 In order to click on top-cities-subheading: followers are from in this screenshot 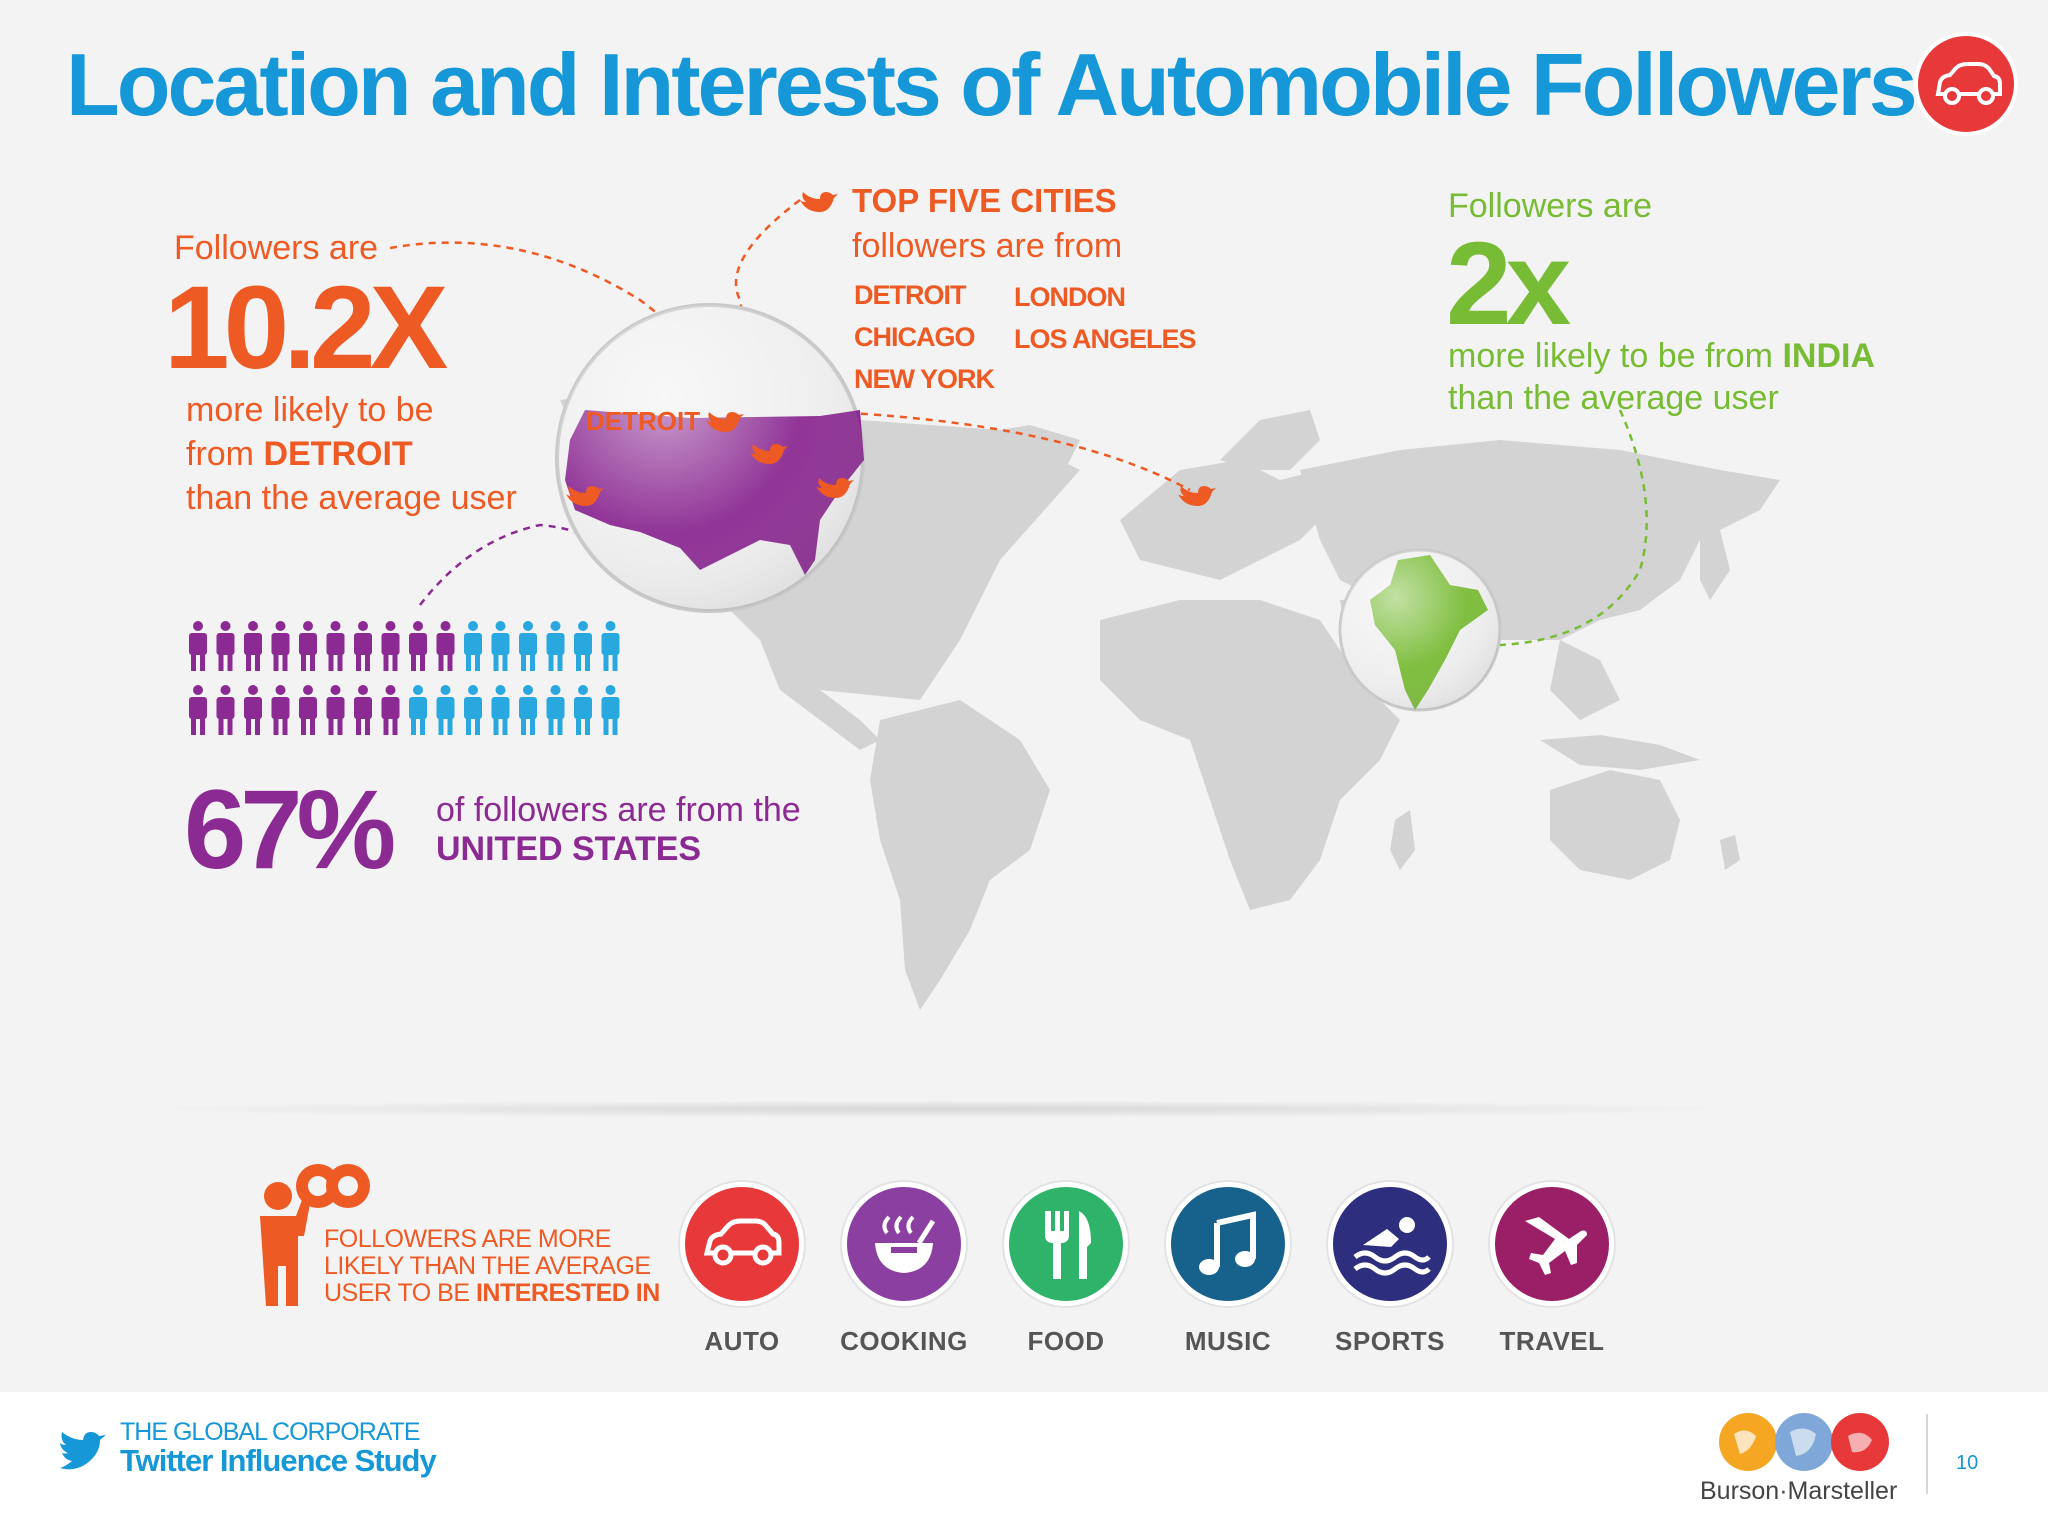, I will do `click(987, 246)`.